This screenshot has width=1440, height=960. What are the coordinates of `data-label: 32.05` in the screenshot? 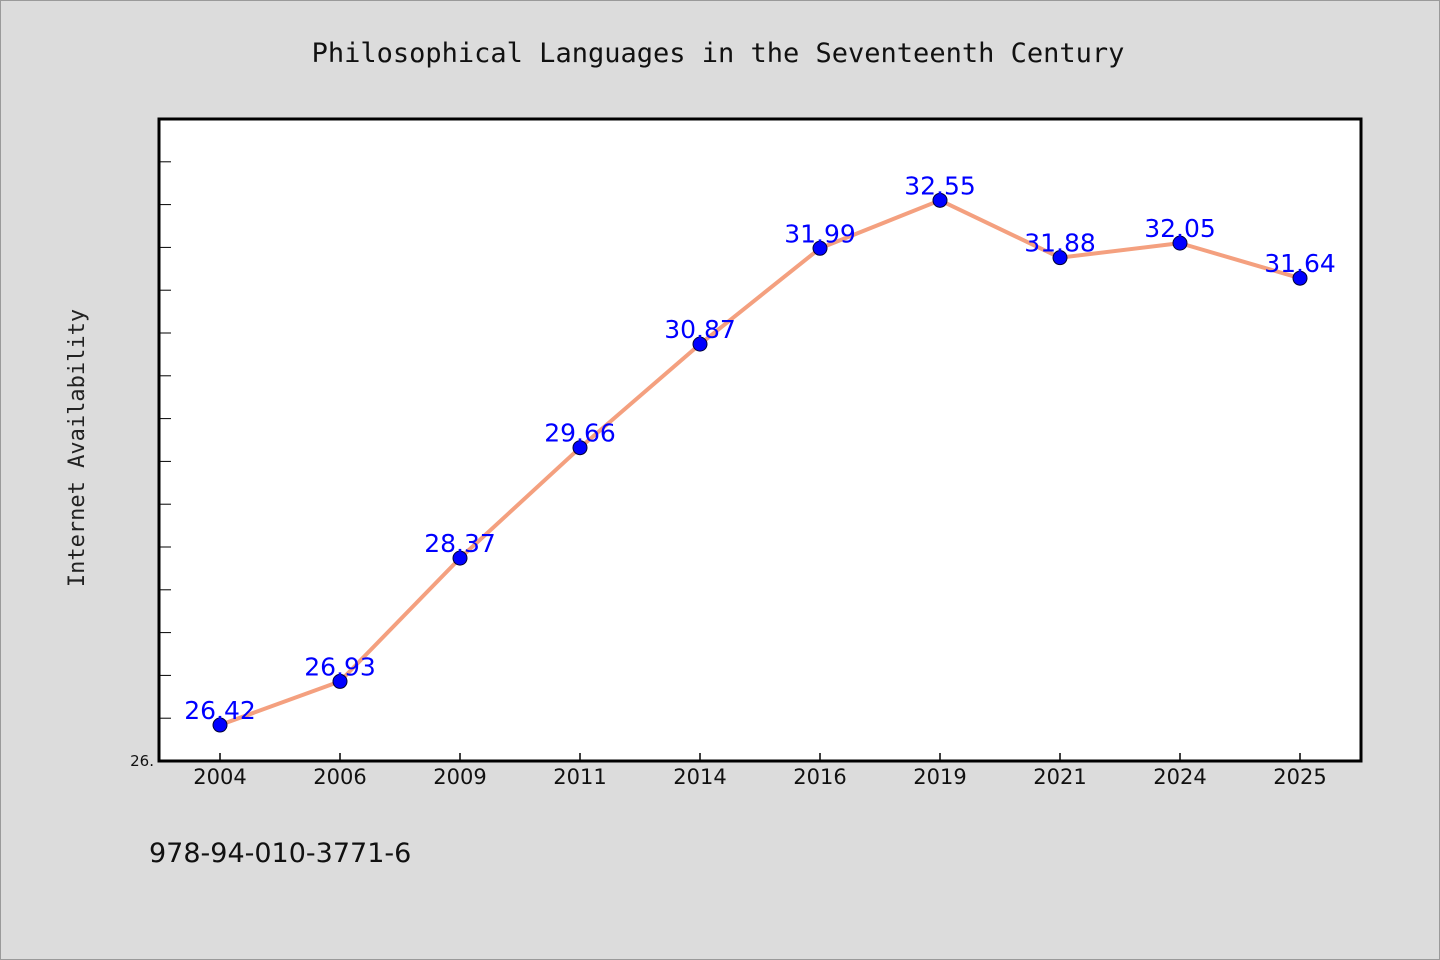 It's located at (1180, 228).